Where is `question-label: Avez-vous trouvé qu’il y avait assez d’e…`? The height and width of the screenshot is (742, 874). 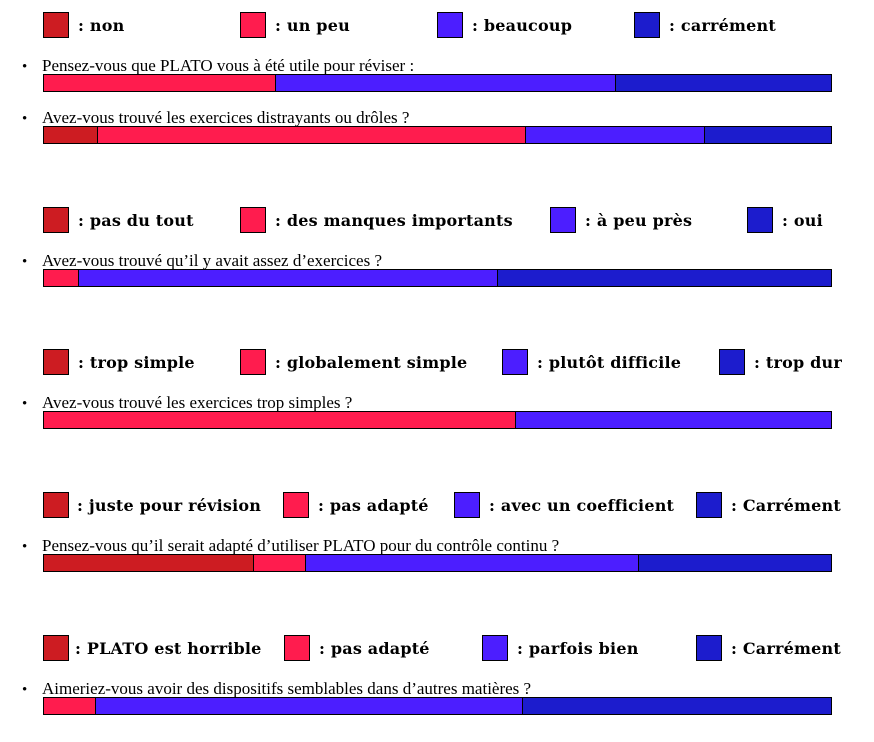
question-label: Avez-vous trouvé qu’il y avait assez d’e… is located at coordinates (212, 260).